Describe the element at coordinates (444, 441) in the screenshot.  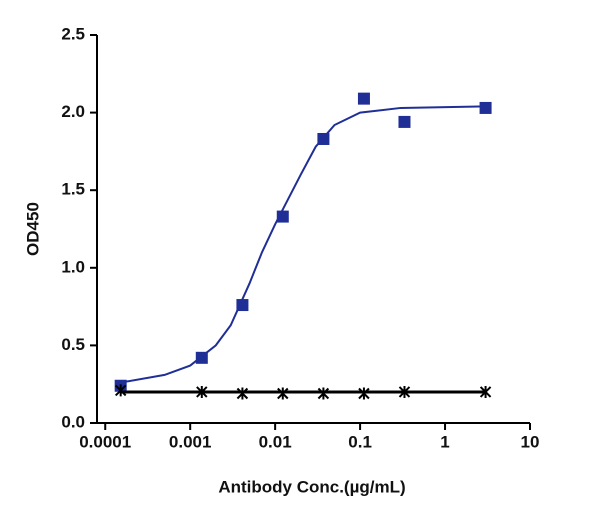
I see `x-tick-label: 1` at that location.